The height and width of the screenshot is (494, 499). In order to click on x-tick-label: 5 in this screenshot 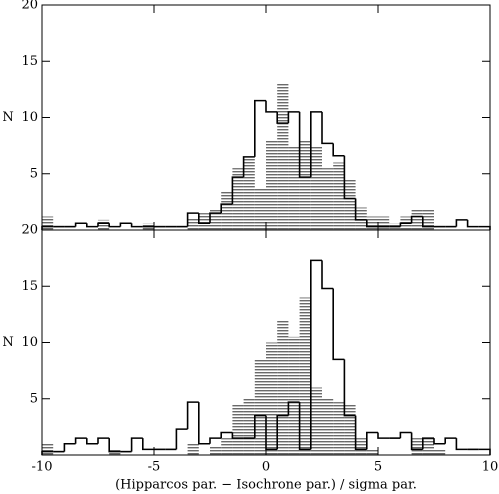, I will do `click(378, 467)`.